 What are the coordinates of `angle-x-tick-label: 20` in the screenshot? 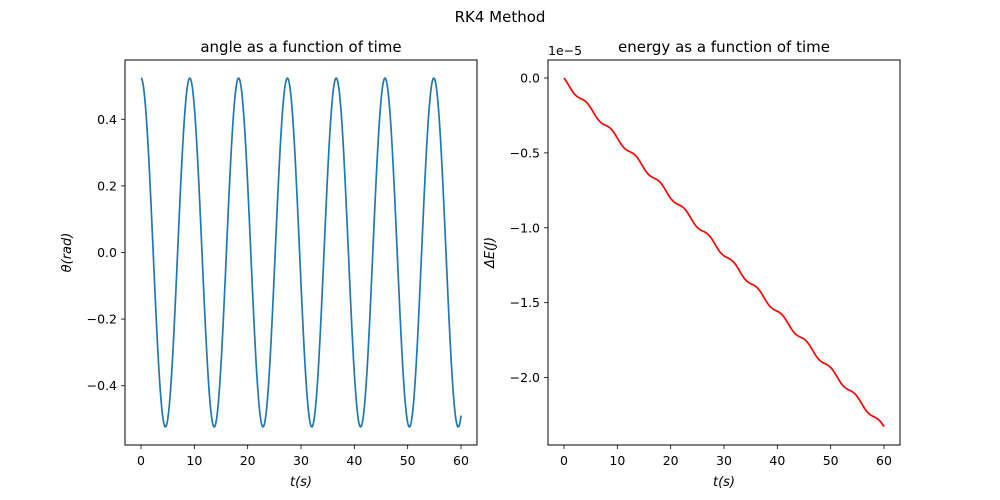 It's located at (248, 460).